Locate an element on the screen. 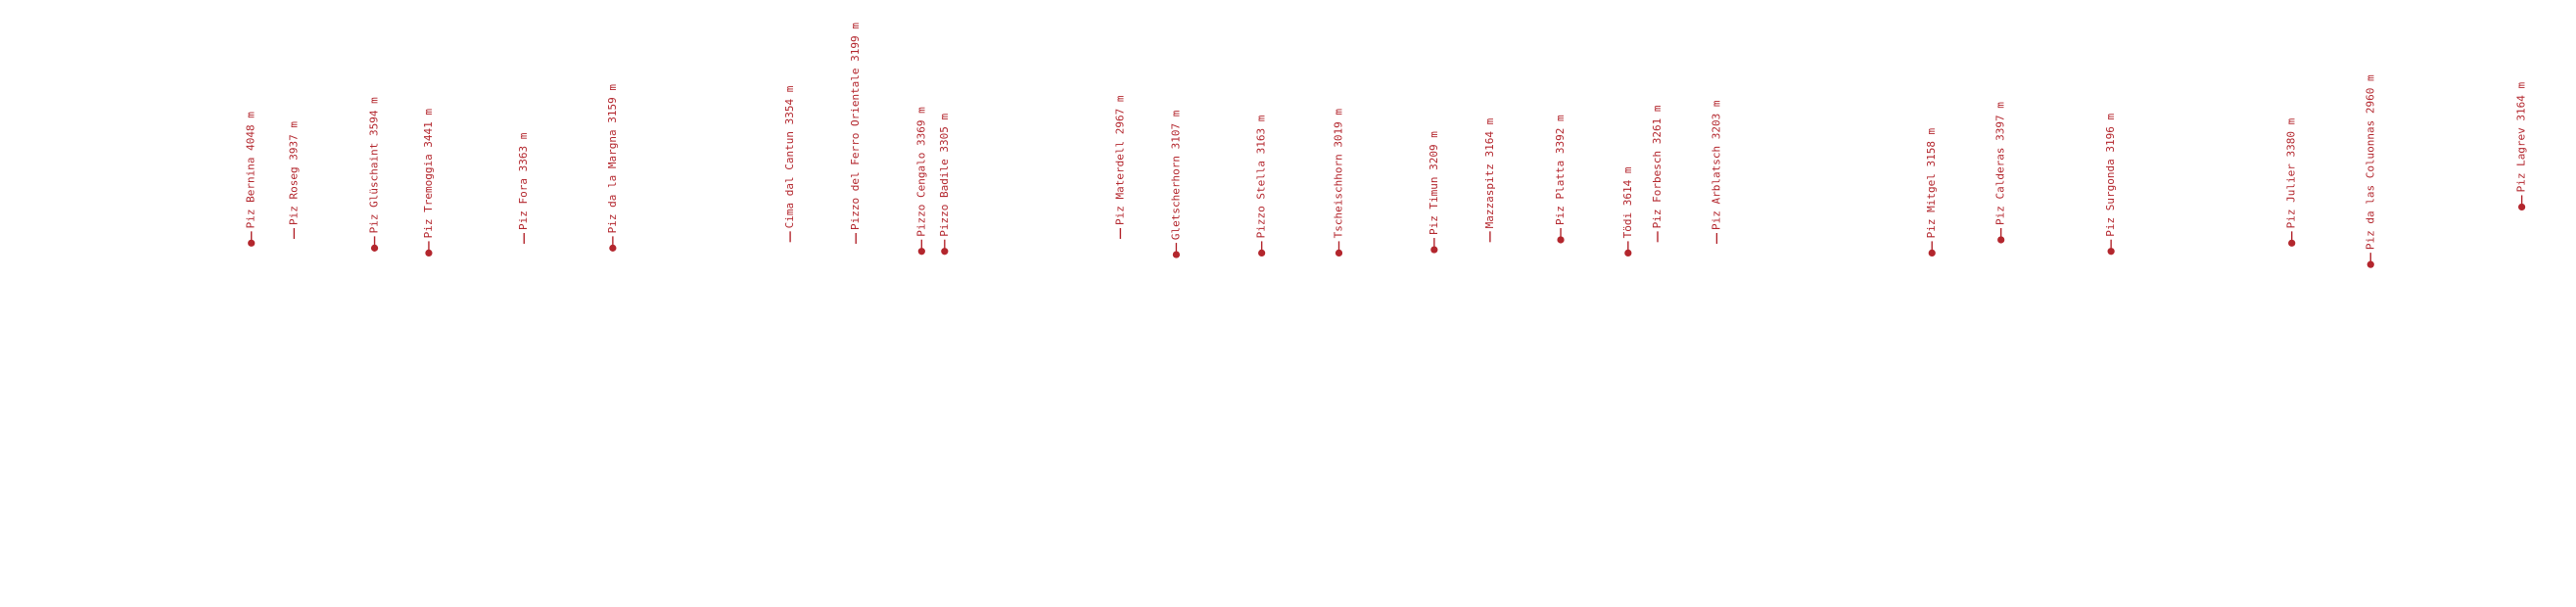  peak-label: Piz Roseg 3937 m is located at coordinates (293, 173).